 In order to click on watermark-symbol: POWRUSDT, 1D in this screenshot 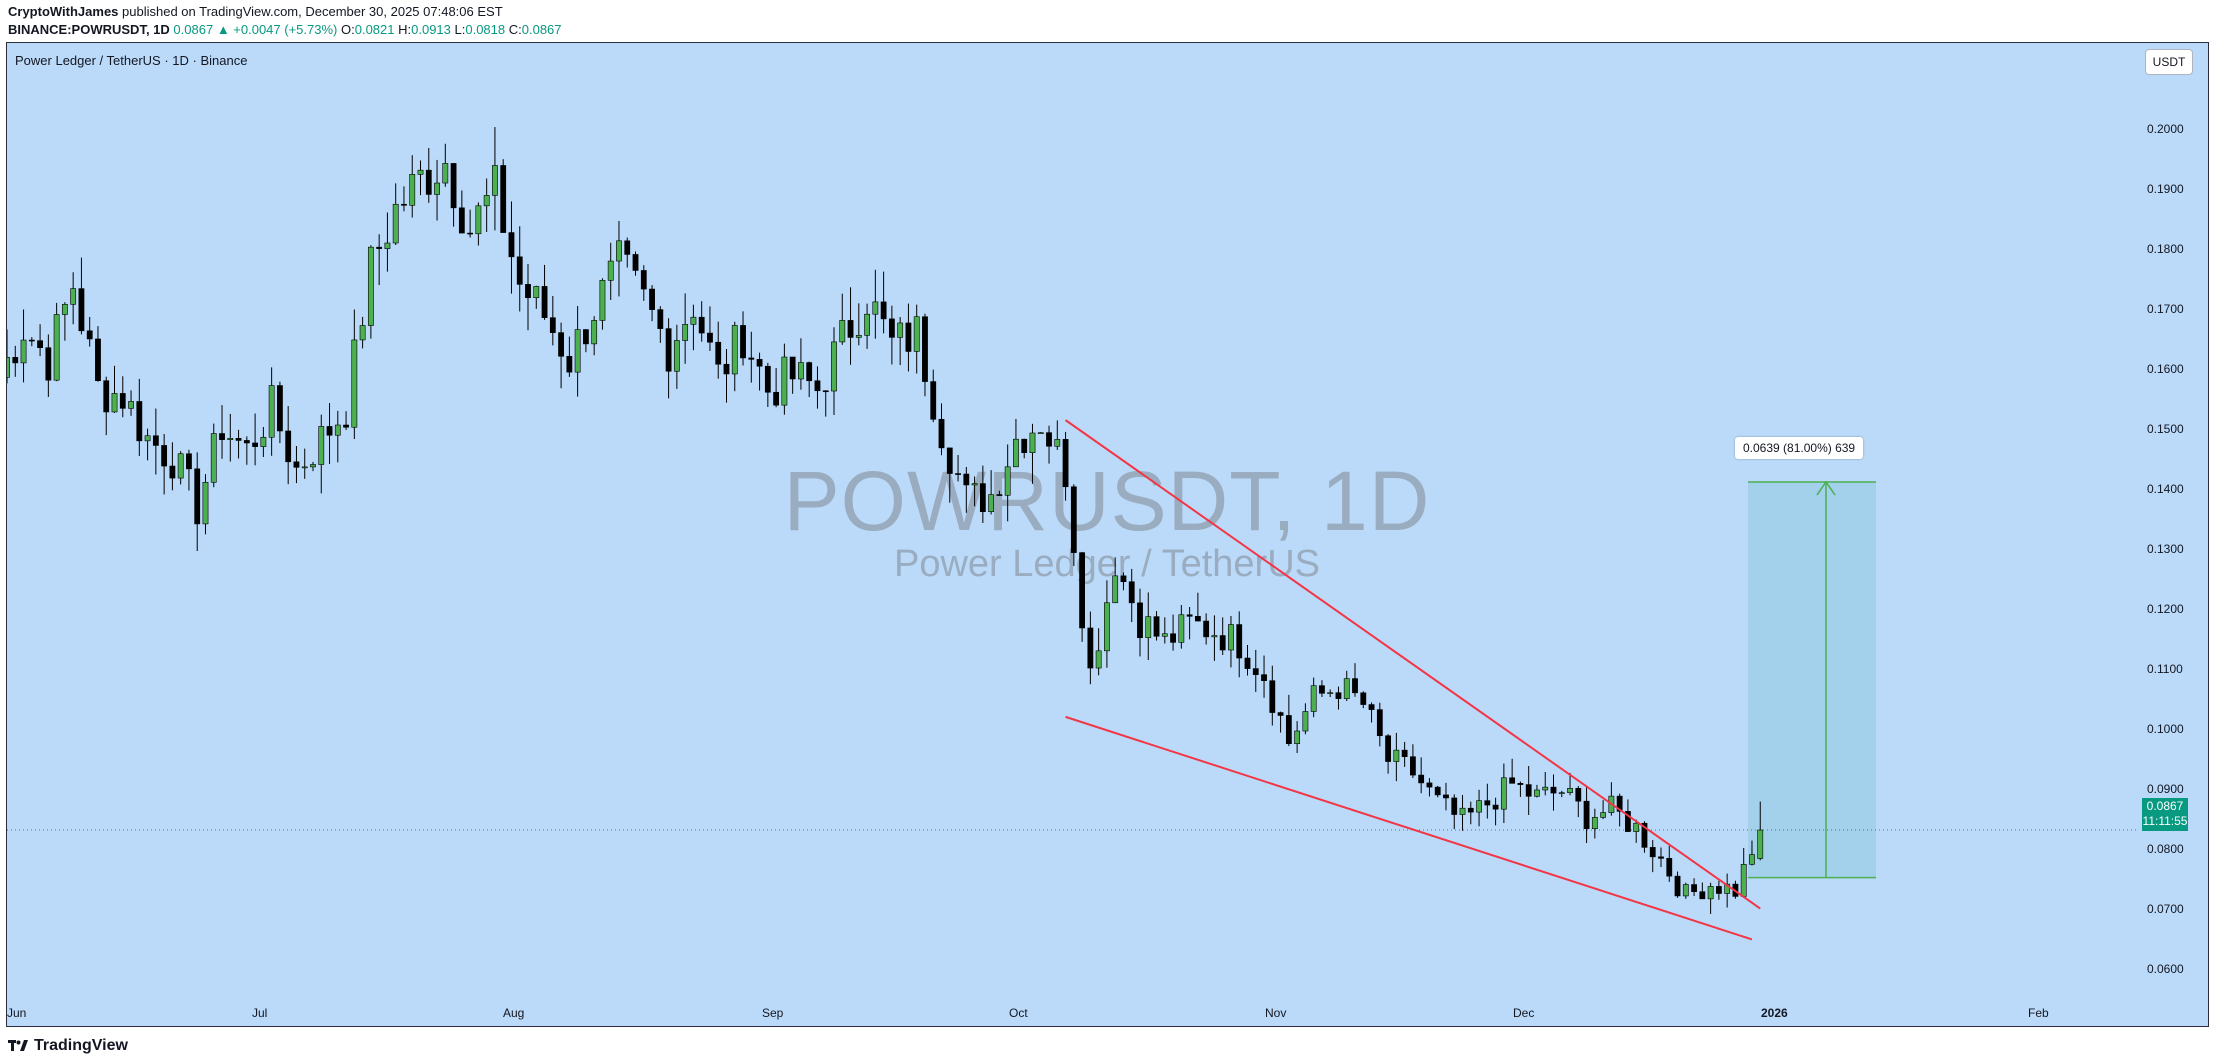, I will do `click(1107, 501)`.